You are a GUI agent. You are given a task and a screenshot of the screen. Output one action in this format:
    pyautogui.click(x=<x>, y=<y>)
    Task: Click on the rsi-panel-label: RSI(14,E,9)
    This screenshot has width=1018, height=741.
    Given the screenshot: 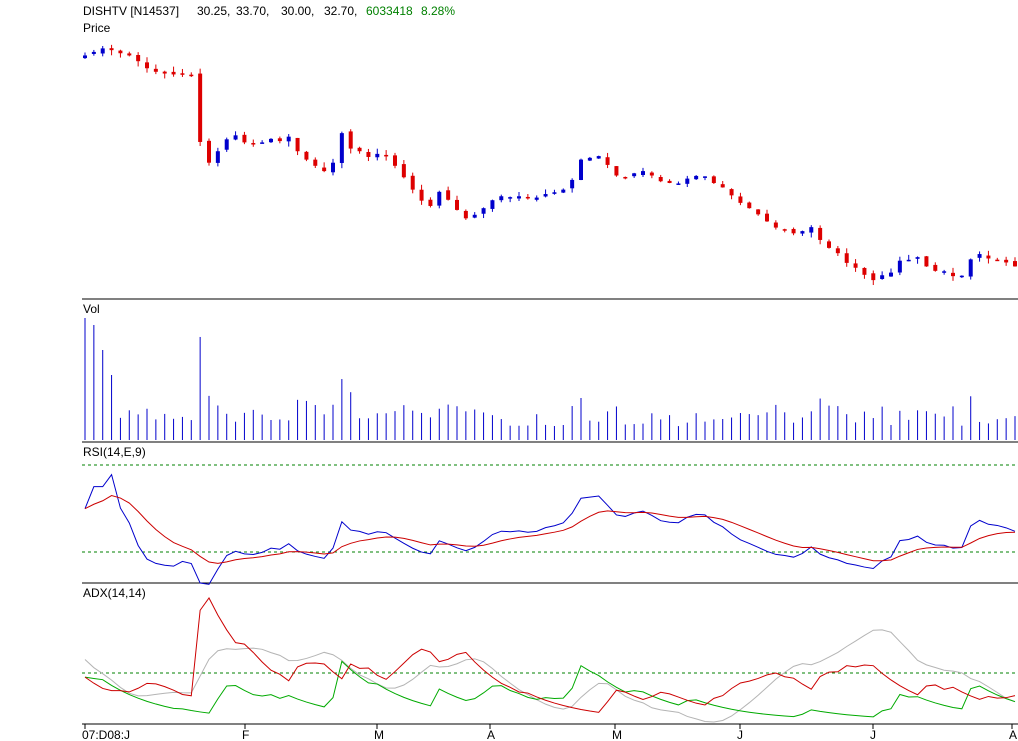 What is the action you would take?
    pyautogui.click(x=114, y=452)
    